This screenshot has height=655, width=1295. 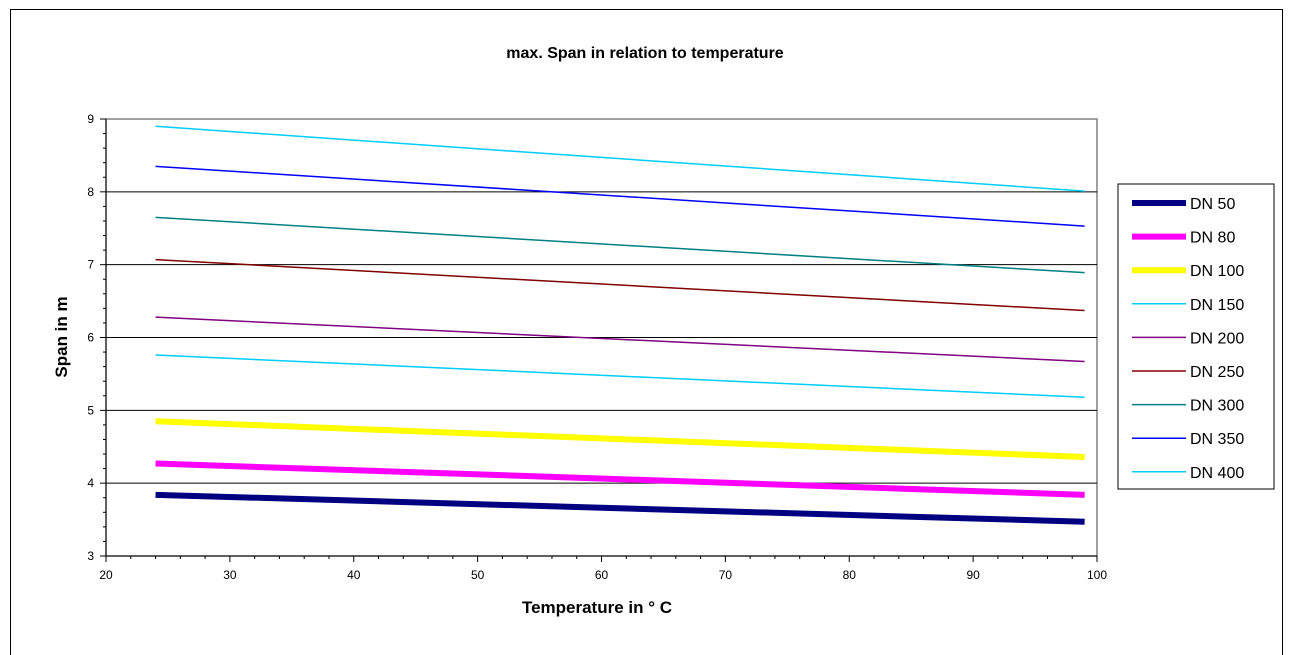 What do you see at coordinates (230, 575) in the screenshot?
I see `x-tick-label: 30` at bounding box center [230, 575].